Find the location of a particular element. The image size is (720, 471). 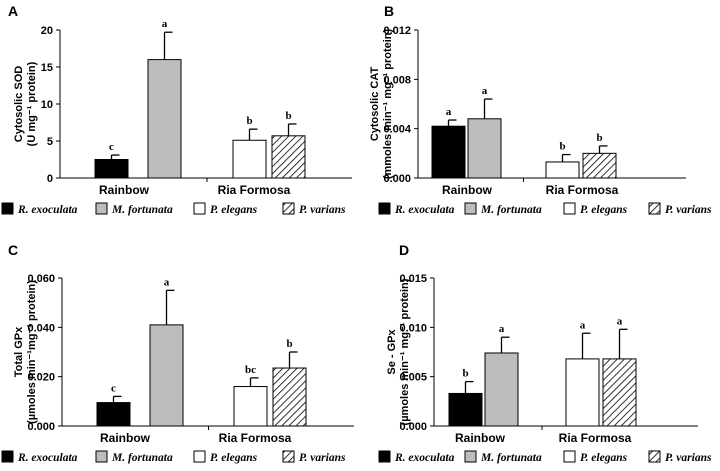

y-axis-label: Cytosolic CAT(mmoles min⁻¹ mg⁻¹ protein) is located at coordinates (381, 103).